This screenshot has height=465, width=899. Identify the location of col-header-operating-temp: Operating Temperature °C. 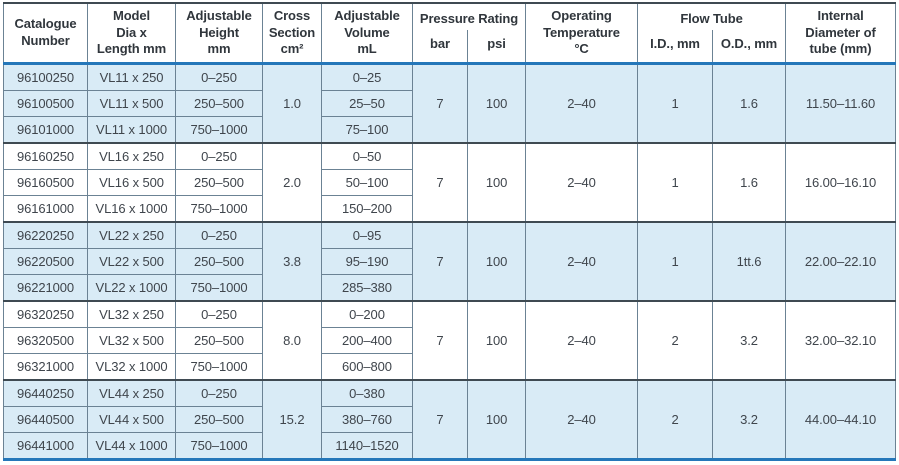
(582, 34).